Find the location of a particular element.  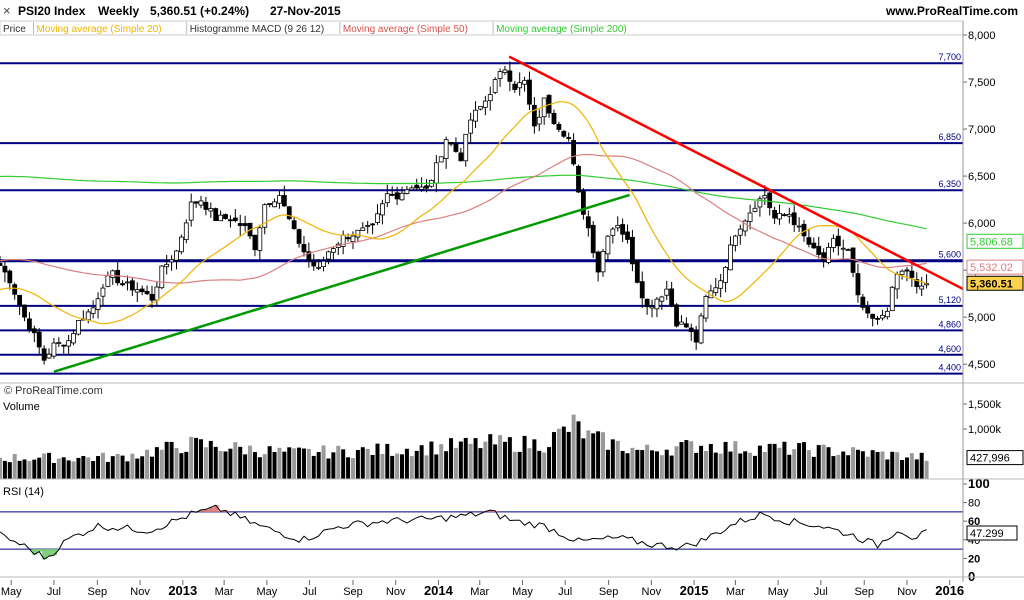

legend-item: Moving average (Simple 20) is located at coordinates (99, 29).